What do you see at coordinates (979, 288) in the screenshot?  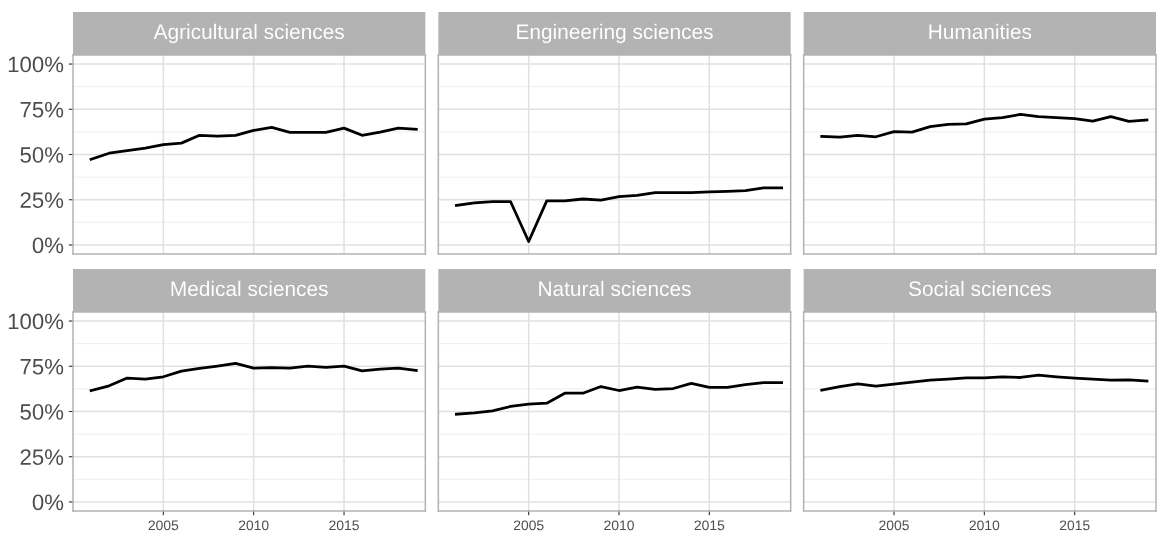 I see `chart-title: Social sciences` at bounding box center [979, 288].